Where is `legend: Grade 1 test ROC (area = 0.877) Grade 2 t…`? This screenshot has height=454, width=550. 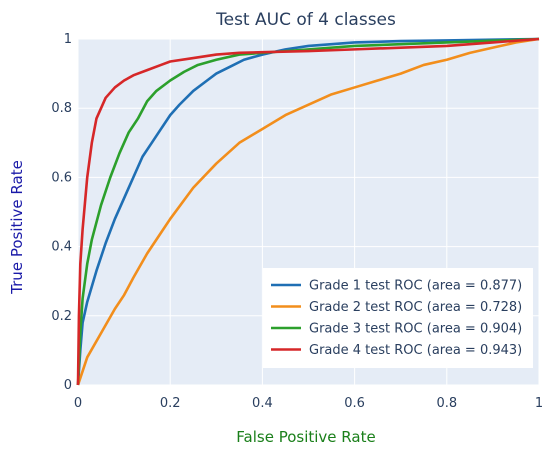
legend: Grade 1 test ROC (area = 0.877) Grade 2 t… is located at coordinates (398, 318).